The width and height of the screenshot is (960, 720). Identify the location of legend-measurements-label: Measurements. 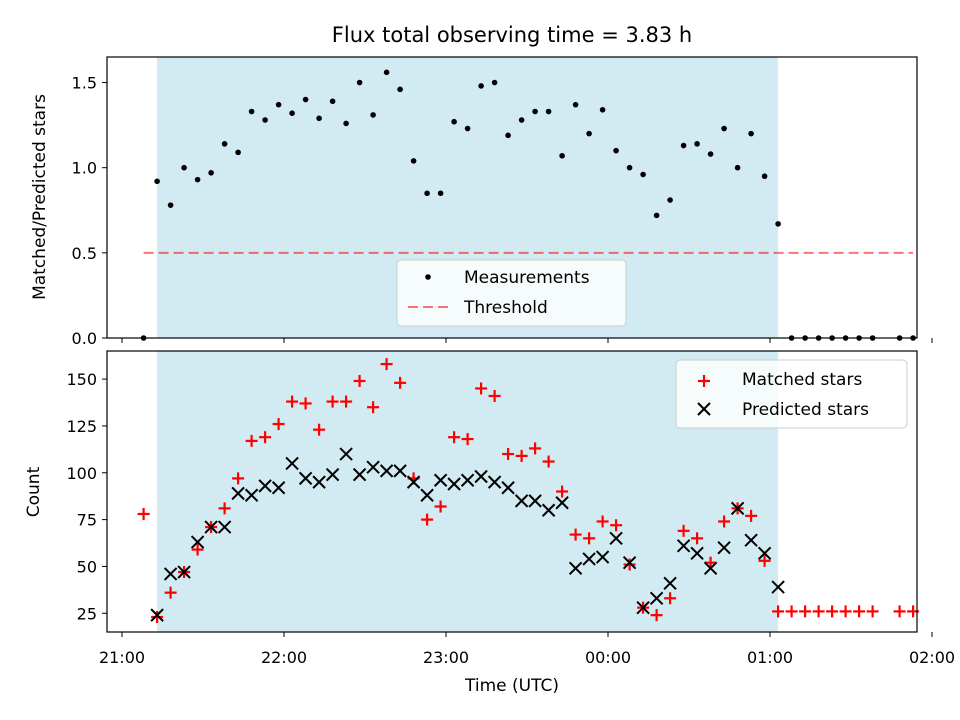
(527, 278).